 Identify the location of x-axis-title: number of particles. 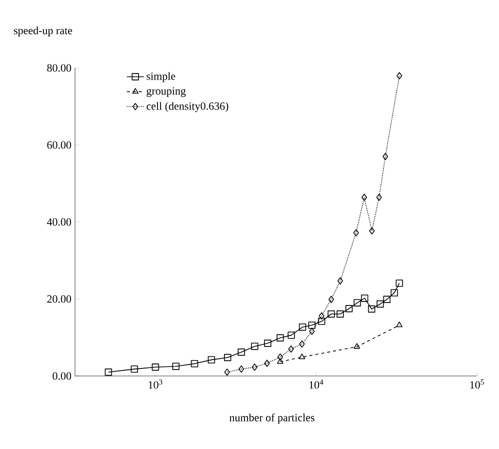
(271, 419).